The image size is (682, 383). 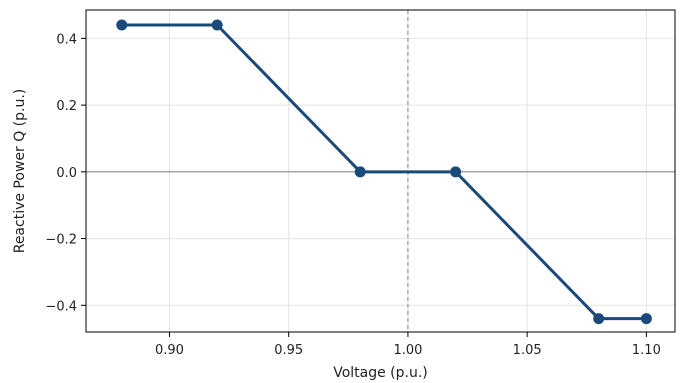 What do you see at coordinates (527, 350) in the screenshot?
I see `x-tick-label: 1.05` at bounding box center [527, 350].